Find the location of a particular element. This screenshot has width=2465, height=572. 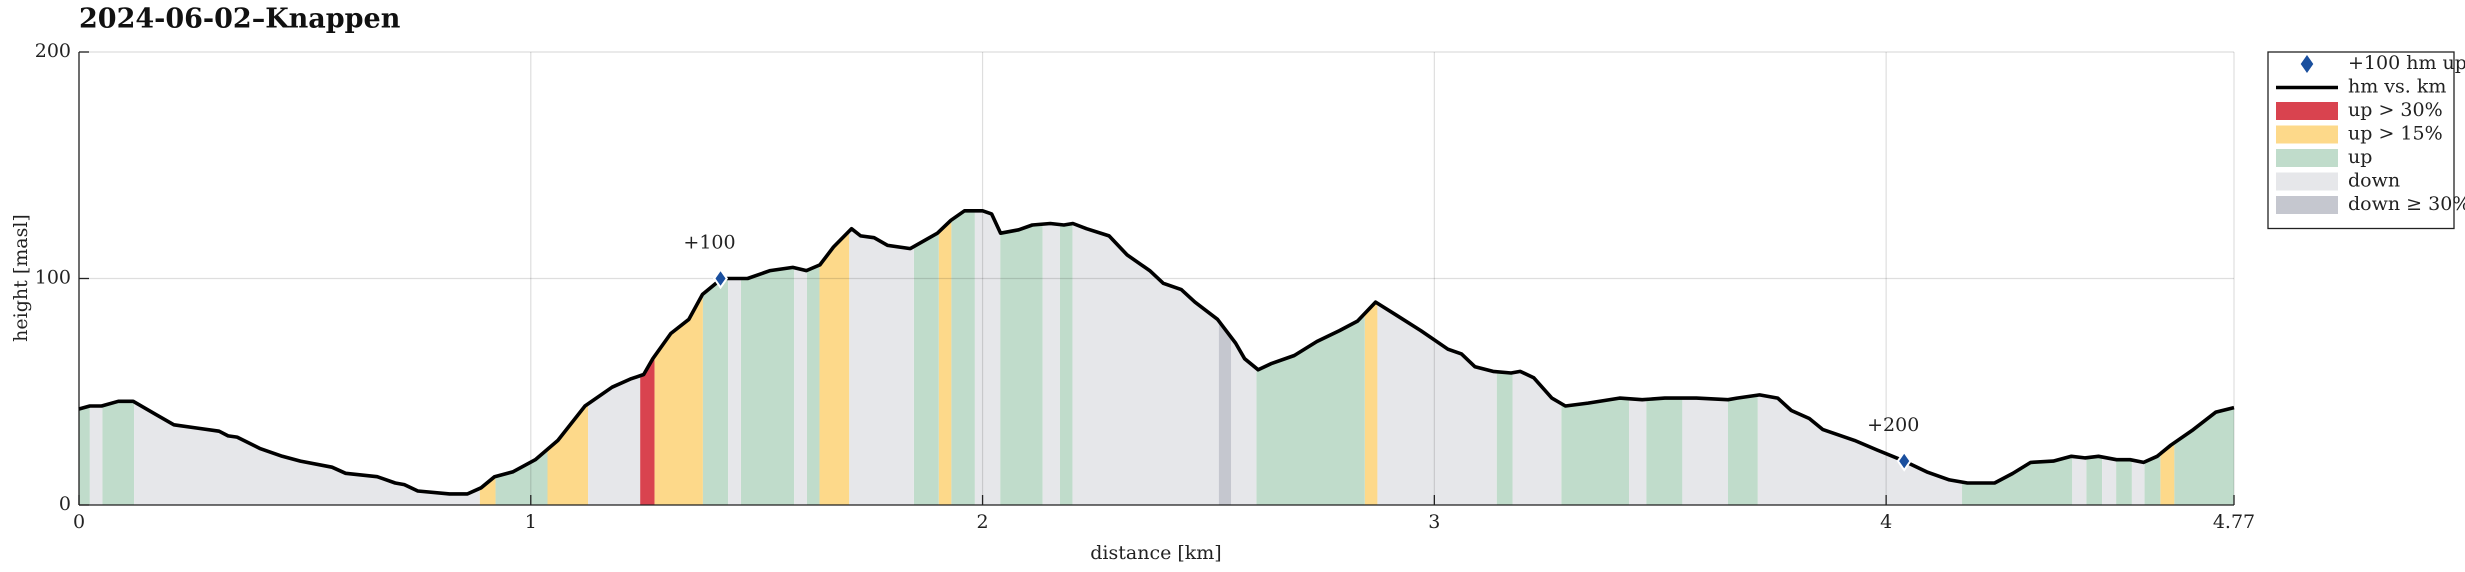

legend-label: down ≥ 30% is located at coordinates (2406, 204).